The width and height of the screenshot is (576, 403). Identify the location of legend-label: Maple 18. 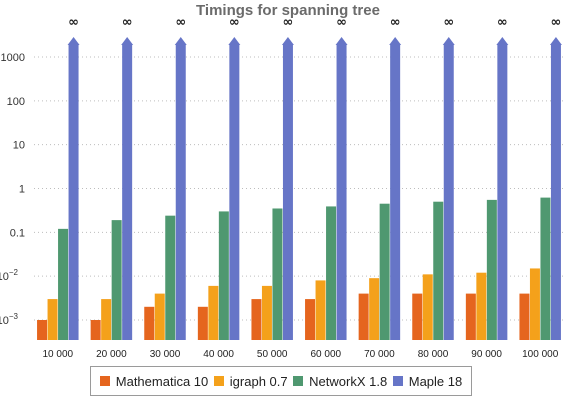
(435, 381).